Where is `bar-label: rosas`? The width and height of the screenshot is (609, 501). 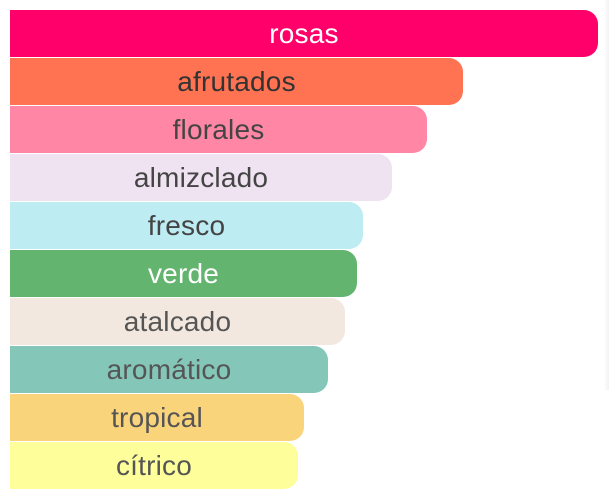
bar-label: rosas is located at coordinates (304, 33).